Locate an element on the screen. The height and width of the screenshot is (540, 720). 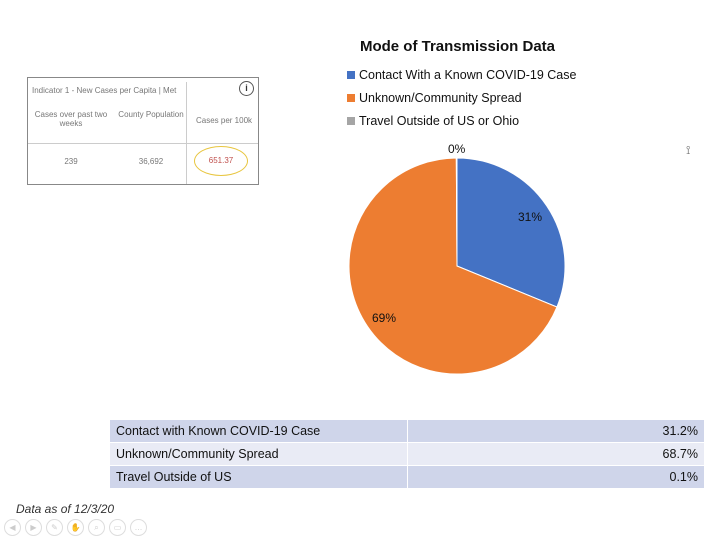
previous-icon: ◀ is located at coordinates (12, 527).